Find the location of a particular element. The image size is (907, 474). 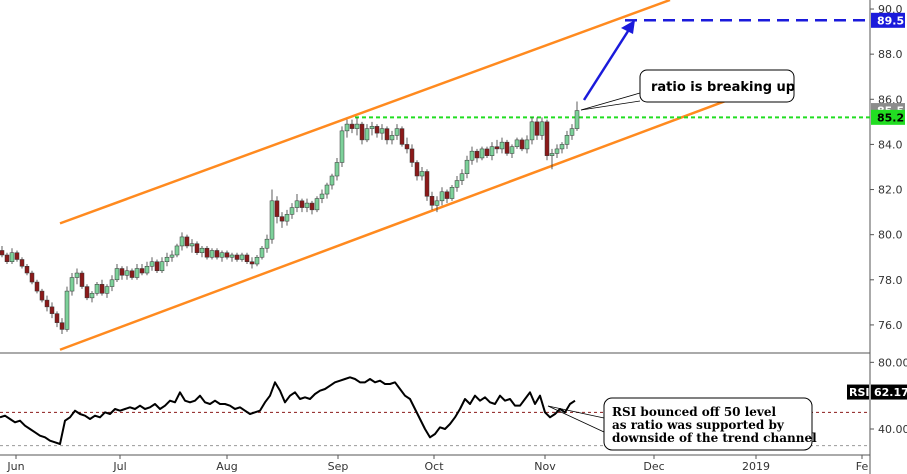

price-tick-label: 78.0 is located at coordinates (890, 280).